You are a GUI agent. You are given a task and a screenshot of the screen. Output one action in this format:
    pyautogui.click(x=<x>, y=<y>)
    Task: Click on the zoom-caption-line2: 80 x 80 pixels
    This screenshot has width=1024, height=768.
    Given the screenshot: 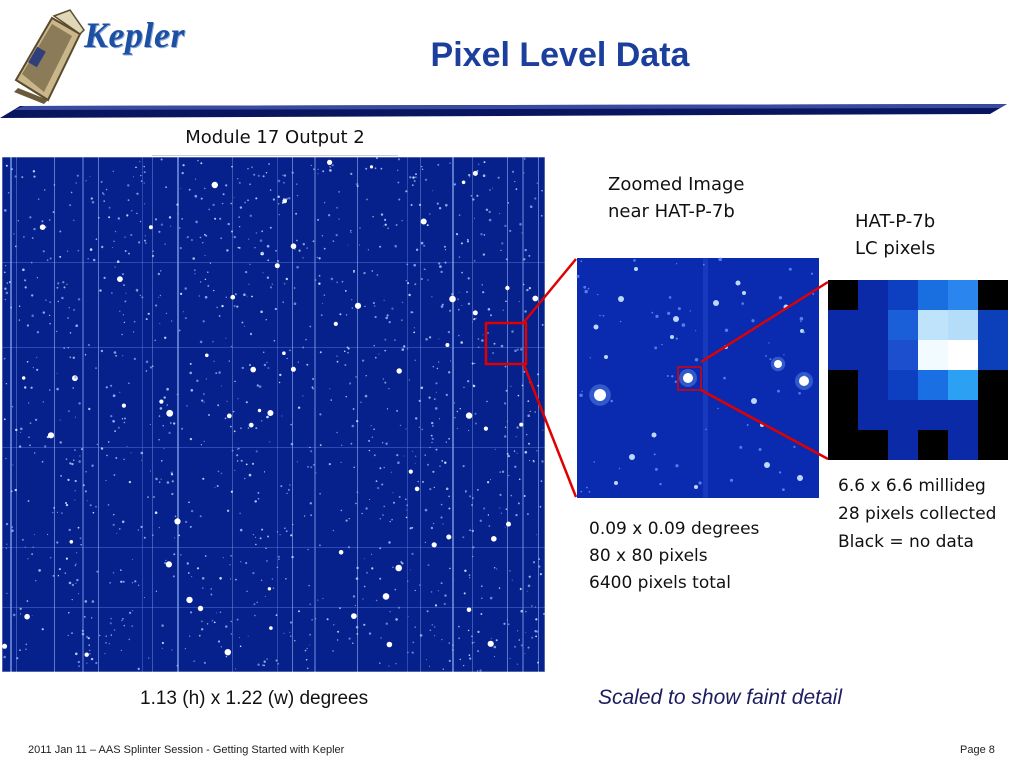 What is the action you would take?
    pyautogui.click(x=648, y=556)
    